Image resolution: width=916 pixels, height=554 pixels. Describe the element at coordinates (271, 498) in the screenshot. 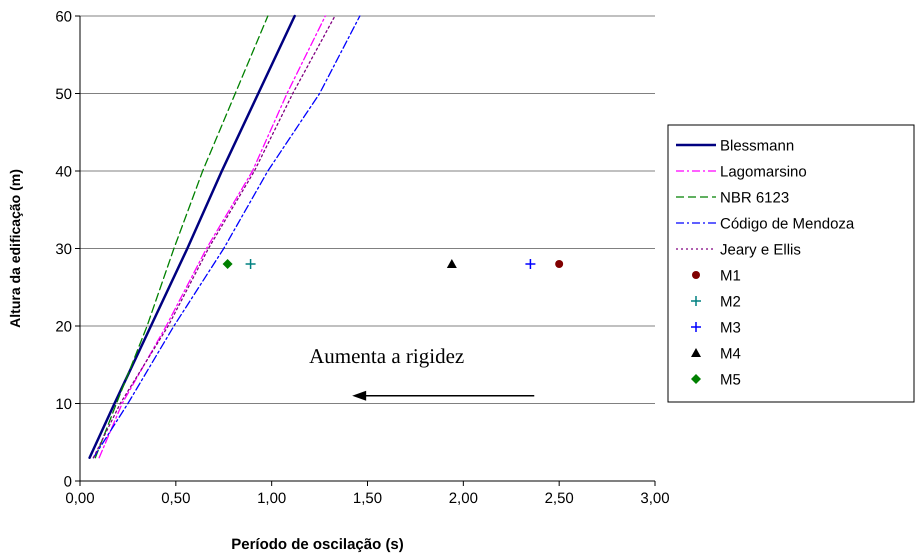

I see `x-tick-label: 1,00` at that location.